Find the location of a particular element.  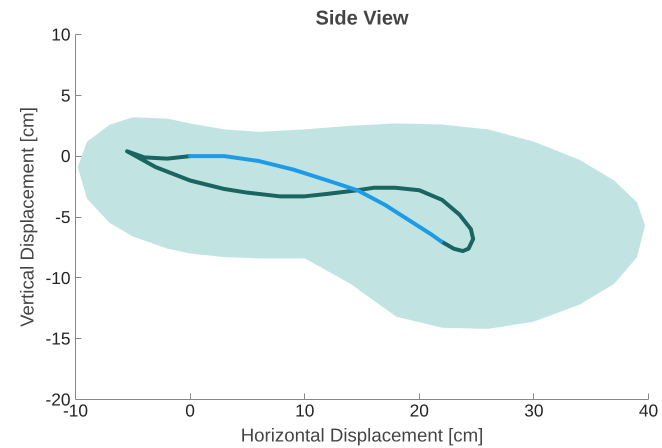

y-tick-label: 0 is located at coordinates (65, 156).